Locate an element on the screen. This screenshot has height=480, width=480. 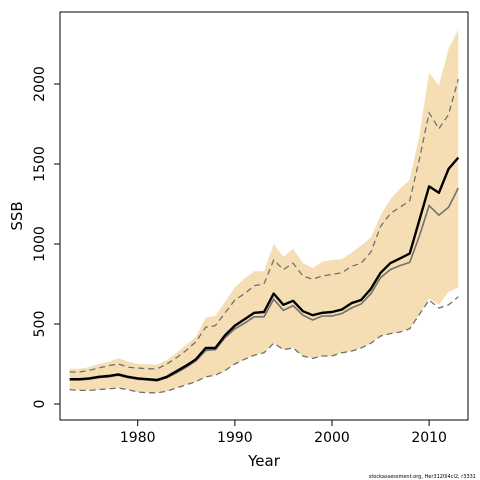
y-tick-label: 1500 is located at coordinates (40, 164).